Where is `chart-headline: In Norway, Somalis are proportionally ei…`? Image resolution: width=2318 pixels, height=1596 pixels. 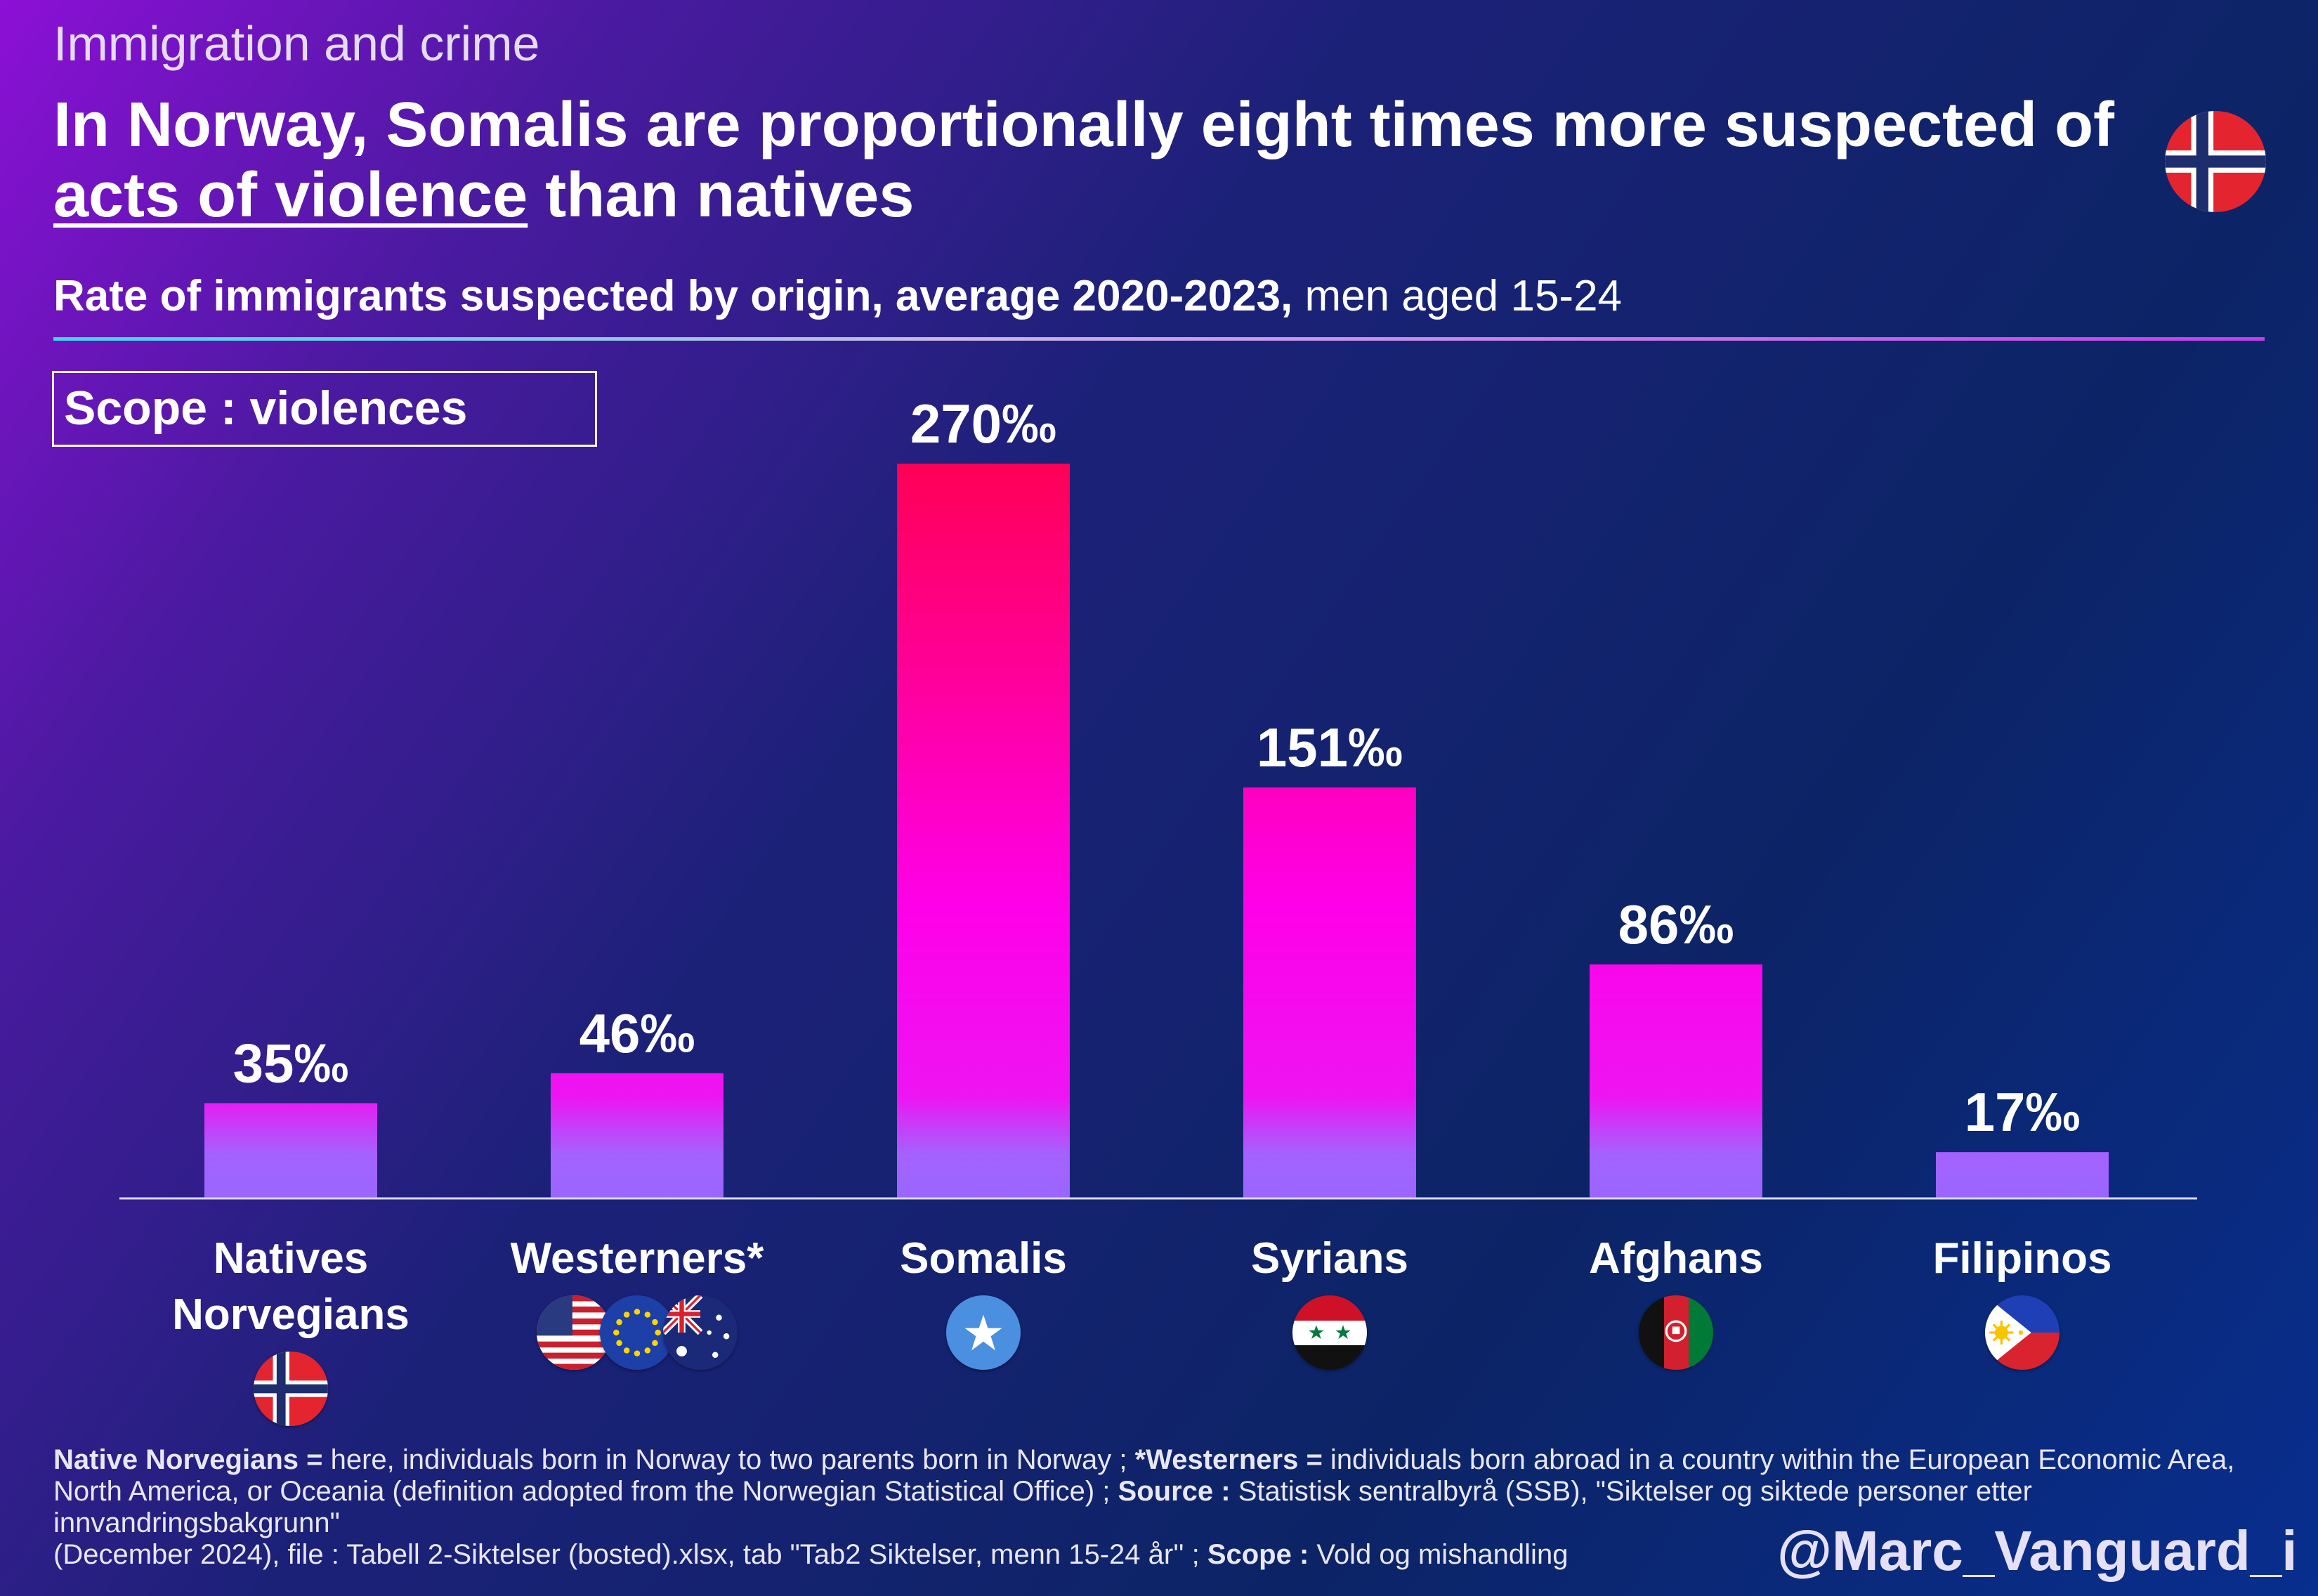 chart-headline: In Norway, Somalis are proportionally ei… is located at coordinates (1093, 160).